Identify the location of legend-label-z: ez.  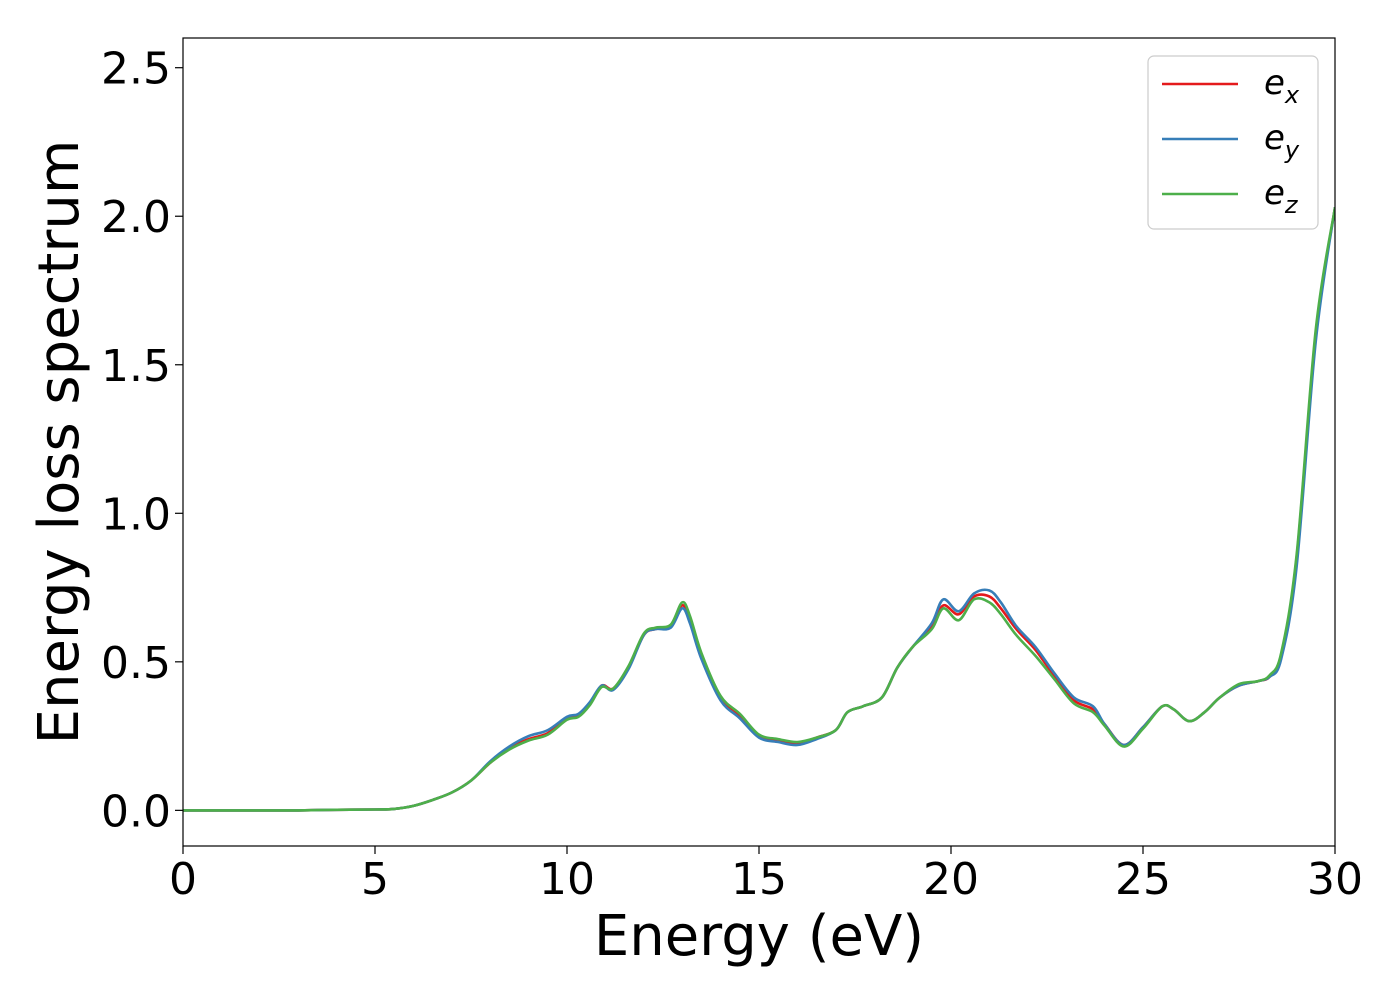
(1281, 196).